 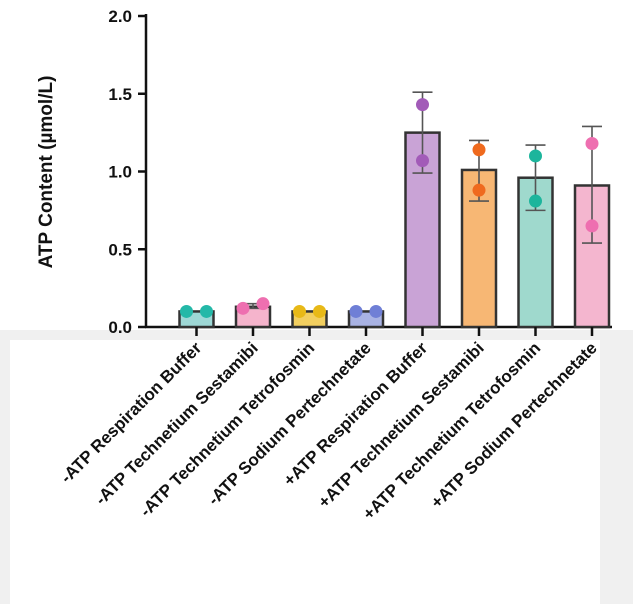 What do you see at coordinates (46, 172) in the screenshot?
I see `y-axis-title: ATP Content (µmol/L)` at bounding box center [46, 172].